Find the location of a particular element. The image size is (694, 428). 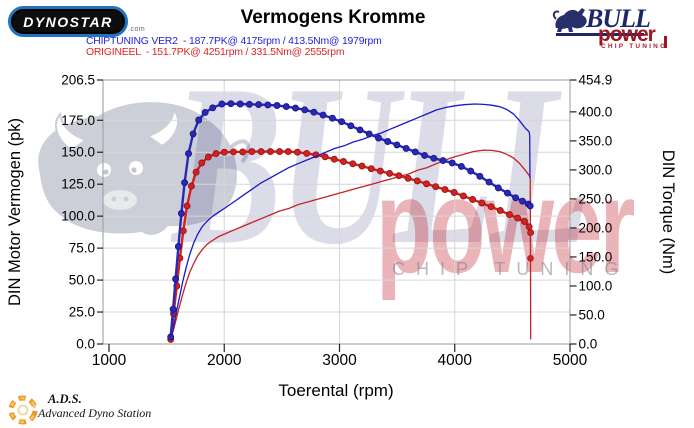

x-tick-label: 2000 is located at coordinates (224, 360).